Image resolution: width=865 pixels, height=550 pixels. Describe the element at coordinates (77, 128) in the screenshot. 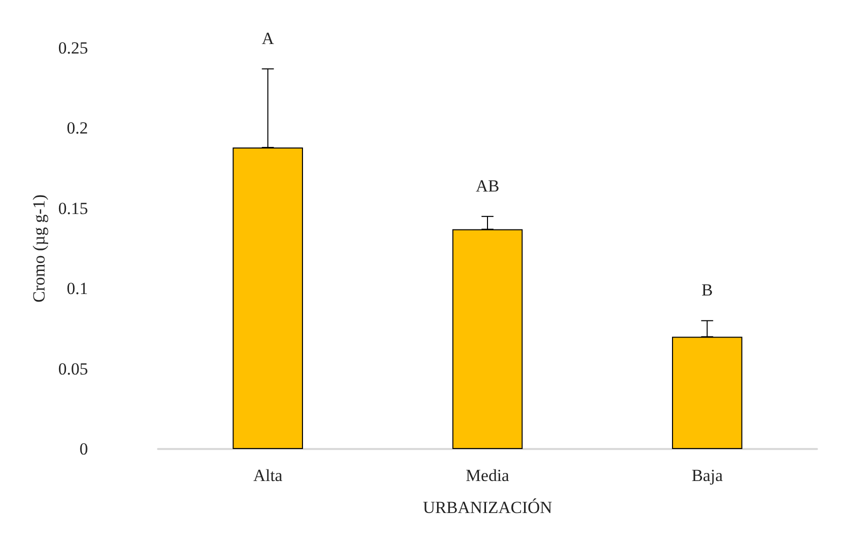

I see `y-tick-label: 0.2` at that location.